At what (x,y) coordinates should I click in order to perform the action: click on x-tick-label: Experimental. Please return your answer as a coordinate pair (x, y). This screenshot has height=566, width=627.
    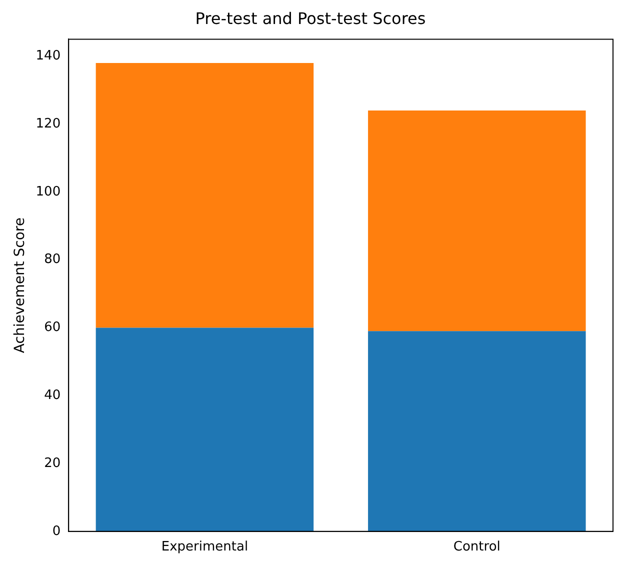
    Looking at the image, I should click on (204, 547).